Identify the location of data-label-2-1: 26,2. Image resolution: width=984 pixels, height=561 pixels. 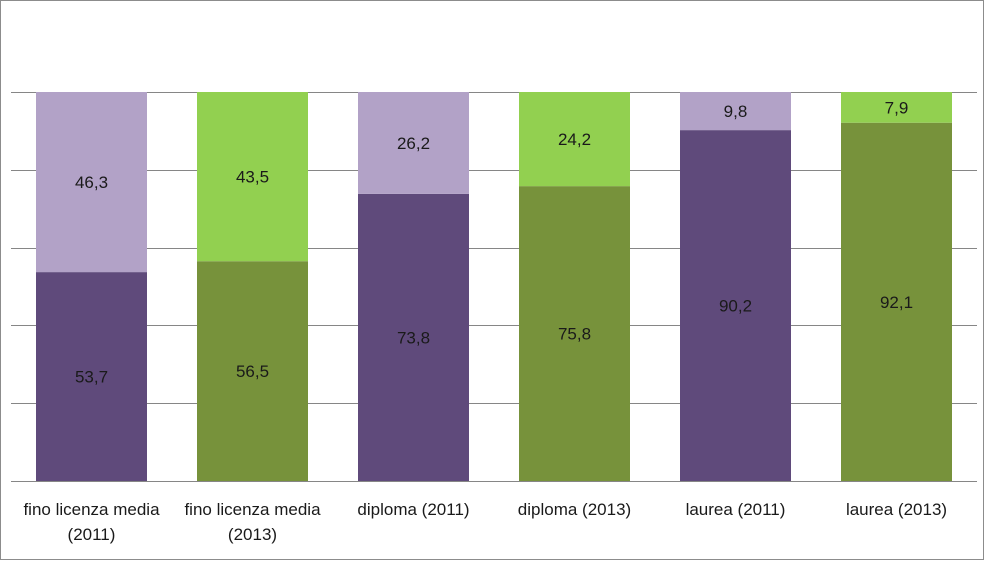
(413, 143).